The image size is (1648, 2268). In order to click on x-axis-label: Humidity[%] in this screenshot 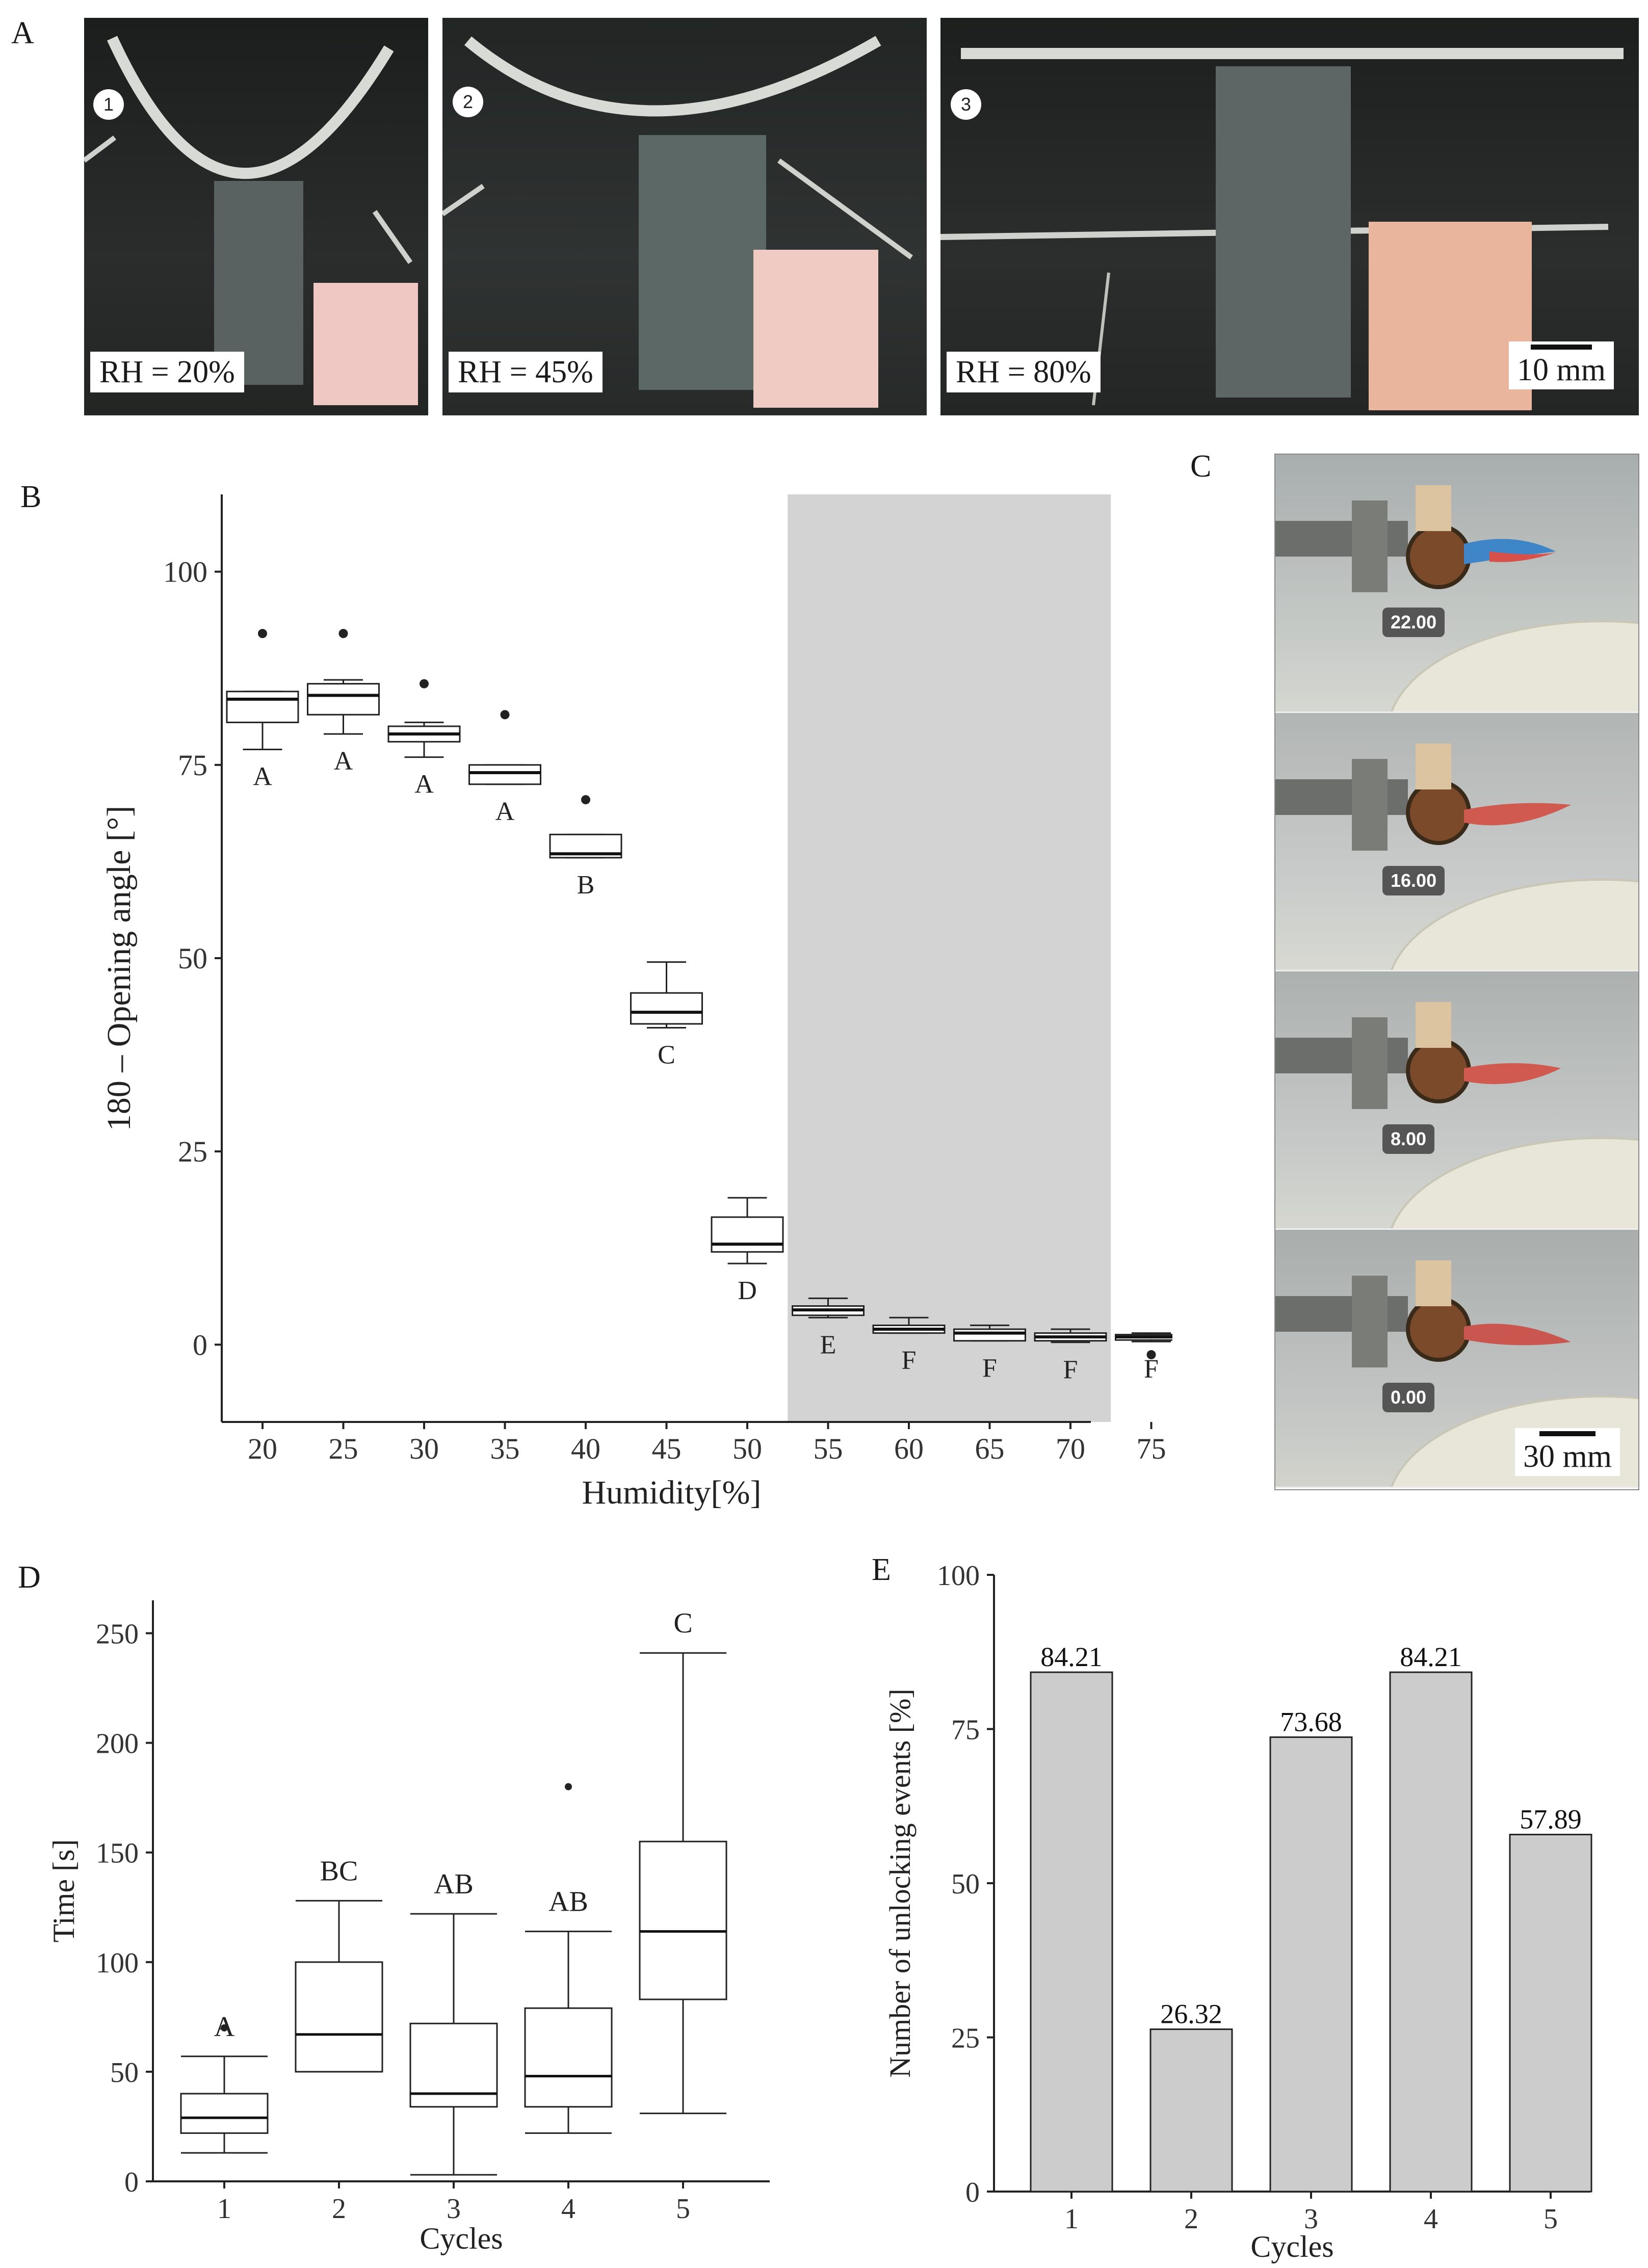, I will do `click(672, 1492)`.